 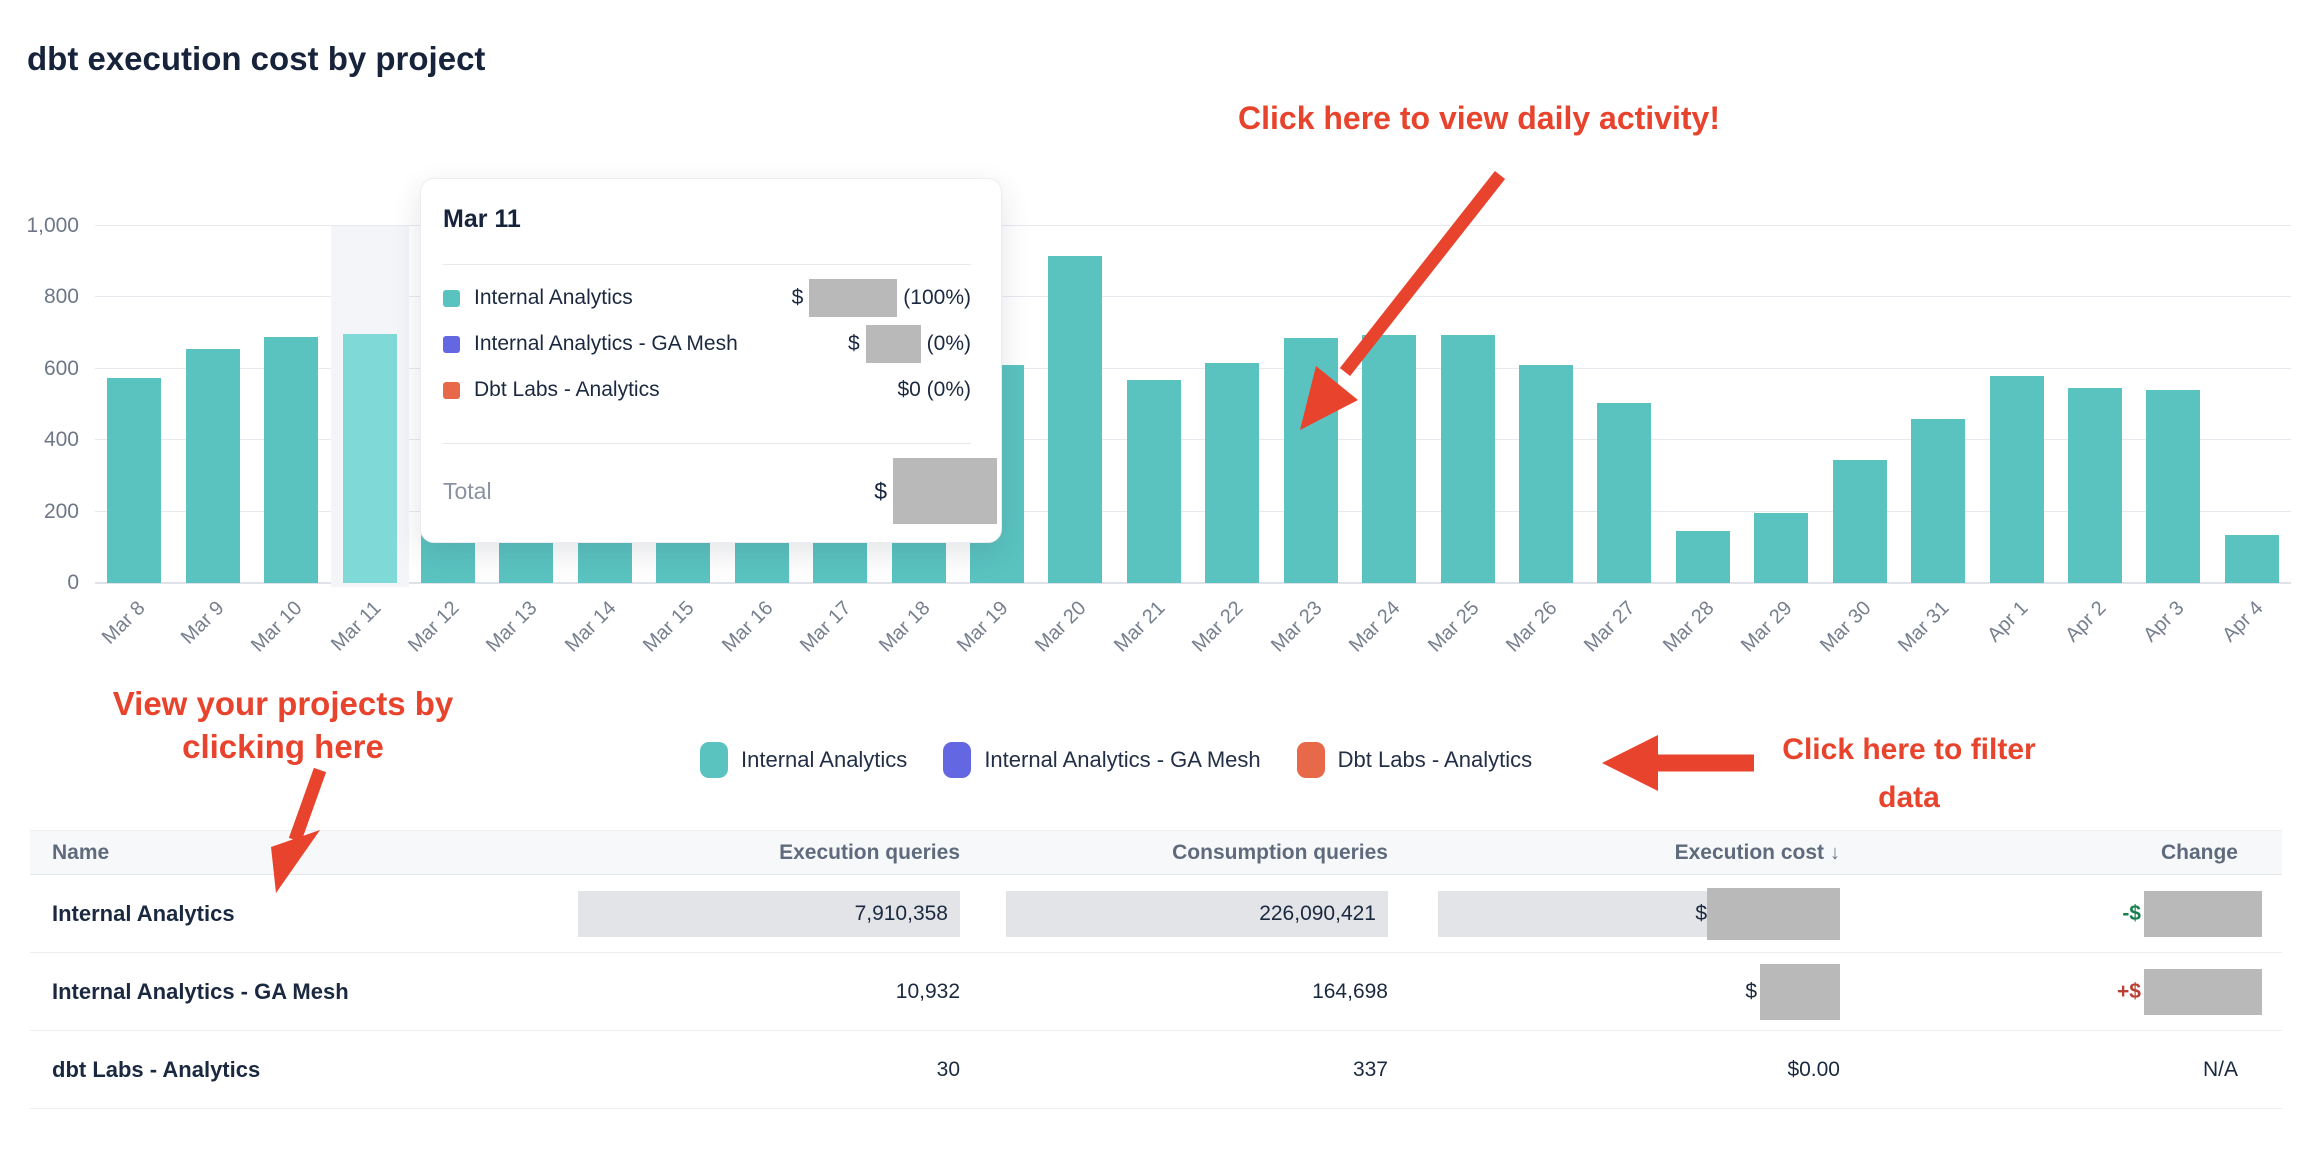 I want to click on x-axis-tick-label: Mar 27, so click(x=1610, y=627).